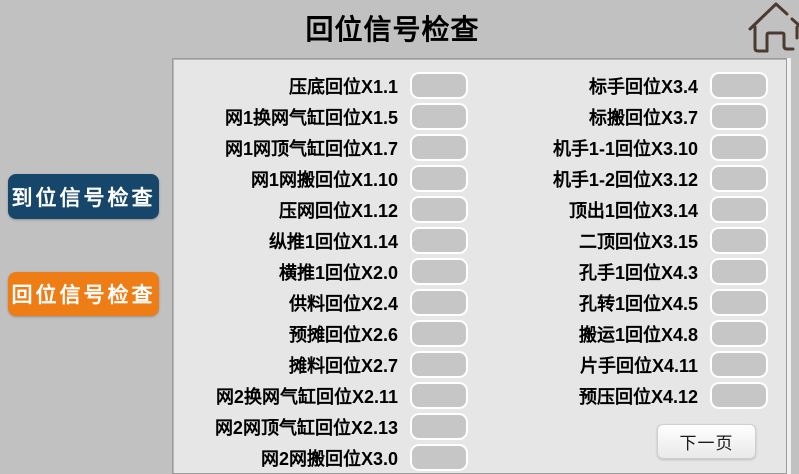 Image resolution: width=799 pixels, height=474 pixels. I want to click on sidebar-button-return-check: 回位信号检查, so click(83, 294).